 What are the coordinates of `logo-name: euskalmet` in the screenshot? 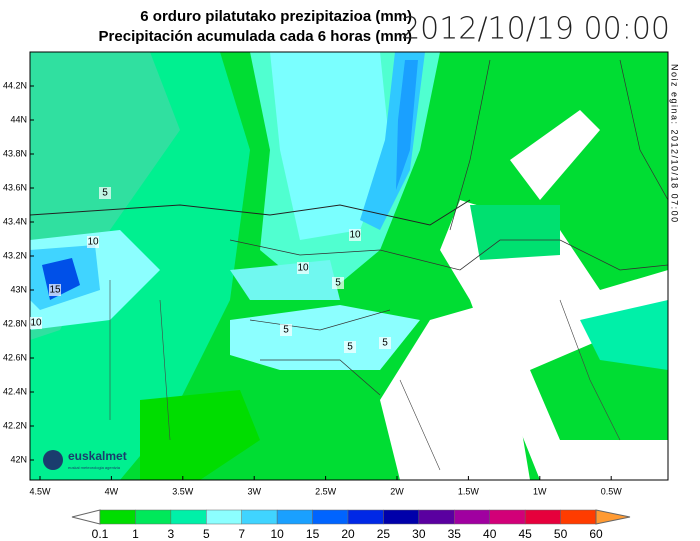 It's located at (97, 456).